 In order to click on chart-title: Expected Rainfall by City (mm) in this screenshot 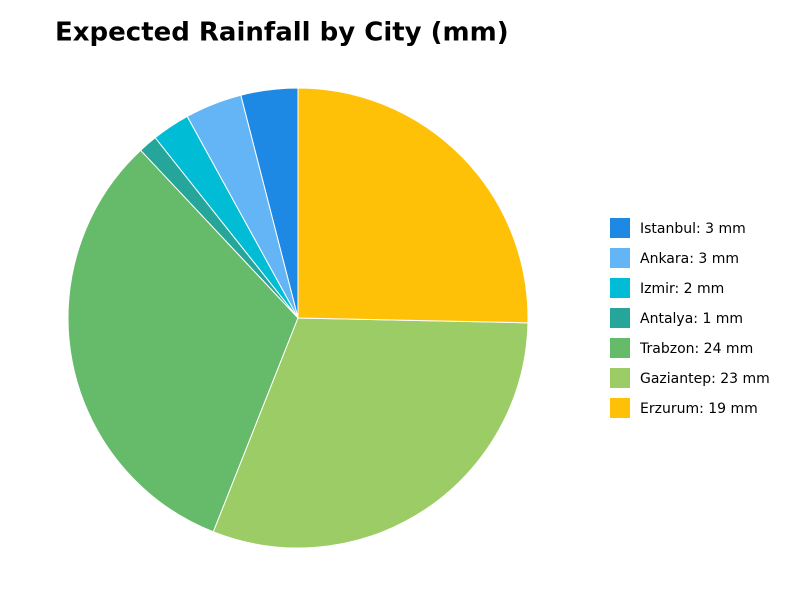, I will do `click(282, 33)`.